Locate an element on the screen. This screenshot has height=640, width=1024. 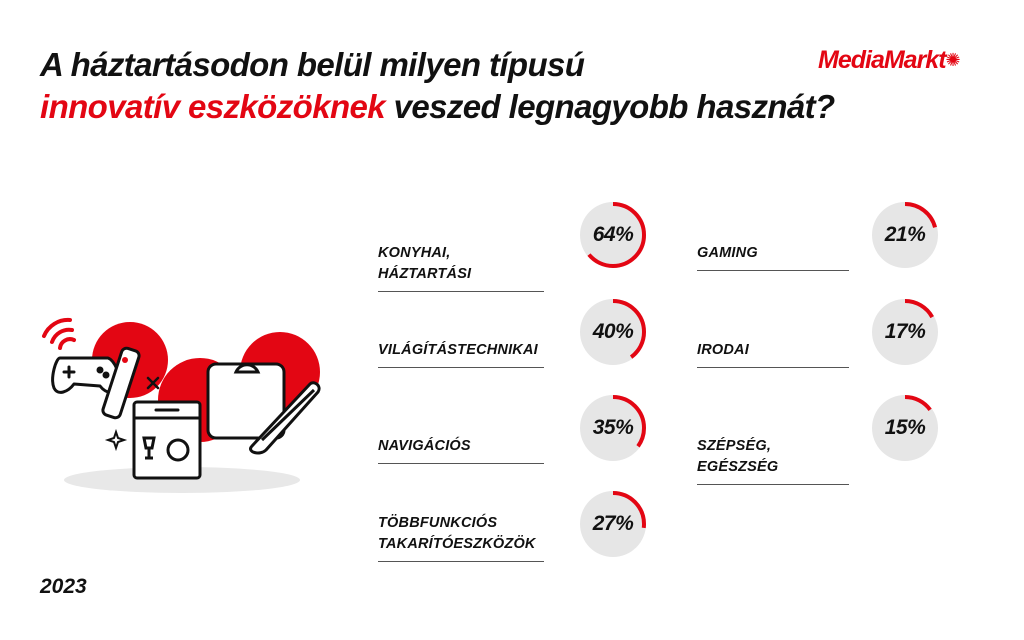
category-label: NAVIGÁCIÓS is located at coordinates (461, 450).